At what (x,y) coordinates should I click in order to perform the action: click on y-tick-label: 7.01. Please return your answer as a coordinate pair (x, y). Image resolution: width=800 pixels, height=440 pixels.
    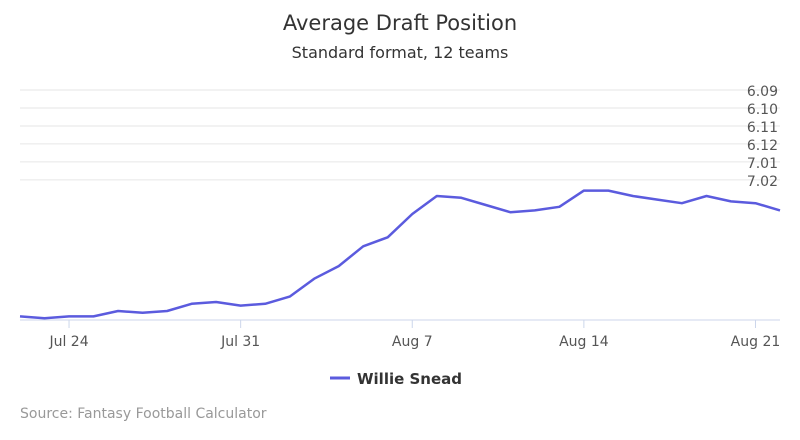
    Looking at the image, I should click on (762, 164).